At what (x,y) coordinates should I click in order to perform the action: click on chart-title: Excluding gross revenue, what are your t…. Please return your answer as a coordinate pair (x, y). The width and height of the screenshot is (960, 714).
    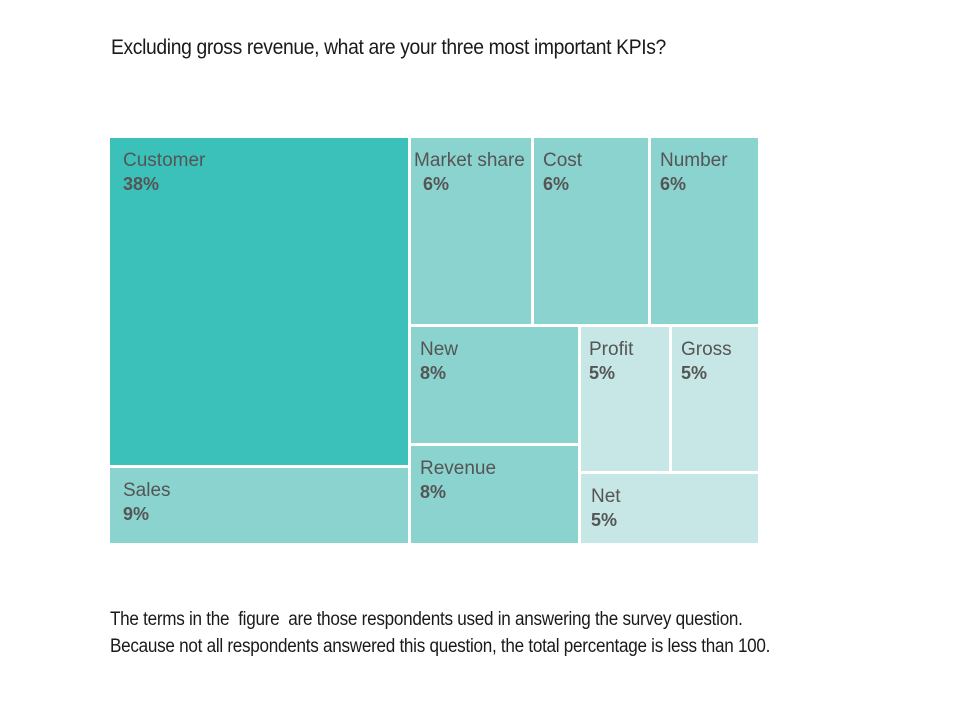
    Looking at the image, I should click on (388, 47).